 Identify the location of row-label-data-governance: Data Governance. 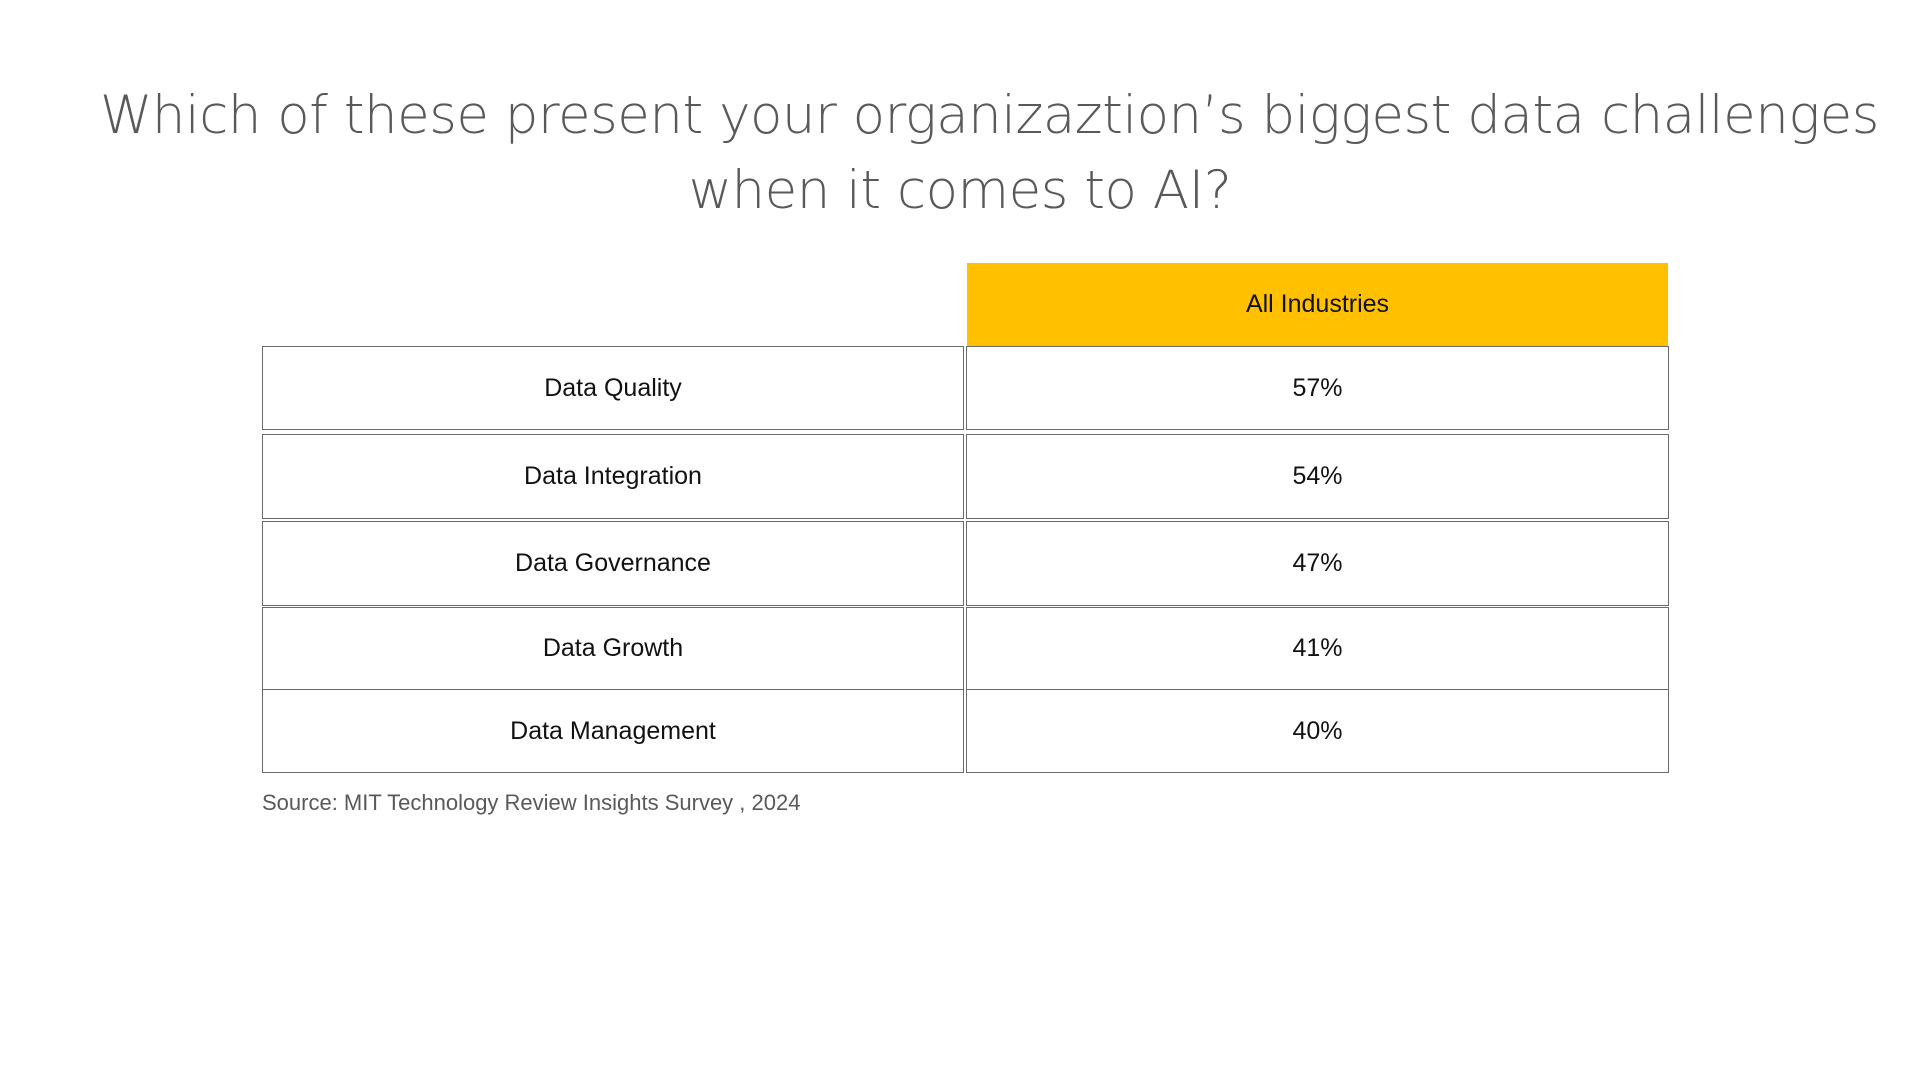
(613, 563).